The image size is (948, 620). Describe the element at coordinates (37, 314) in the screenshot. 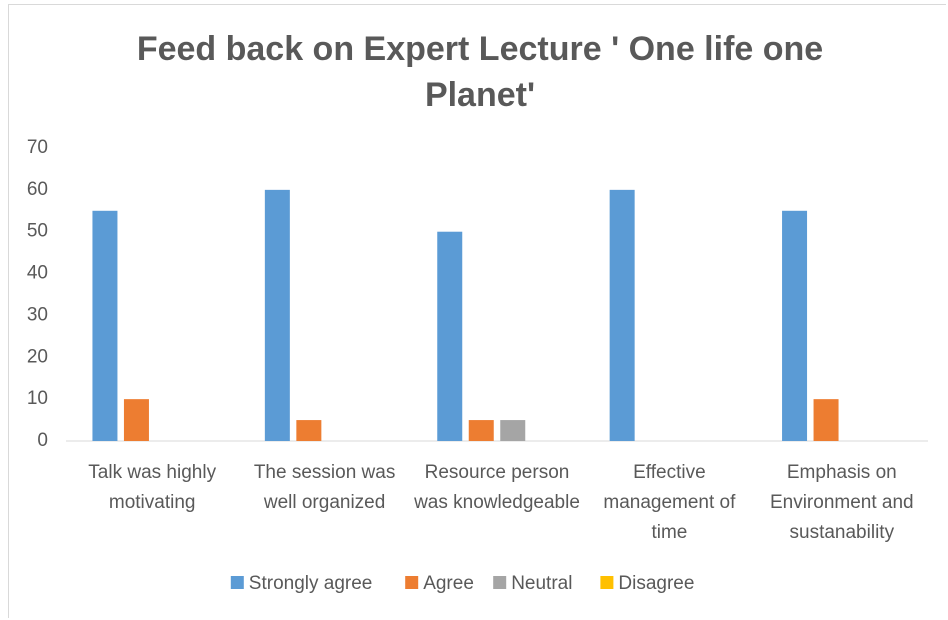

I see `y-tick-label: 30` at that location.